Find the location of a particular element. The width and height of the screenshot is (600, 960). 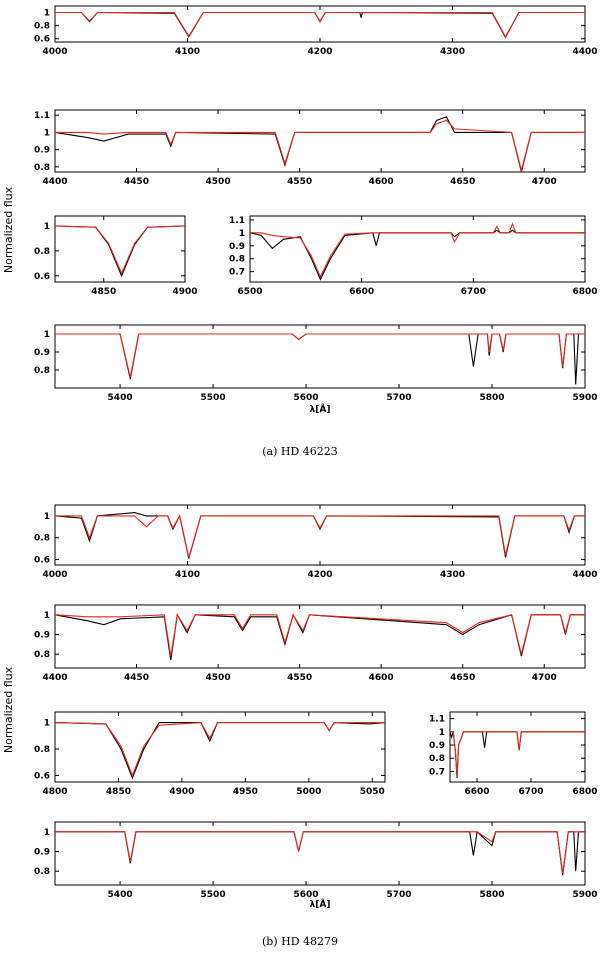

x-tick-label: 4700 is located at coordinates (544, 678).